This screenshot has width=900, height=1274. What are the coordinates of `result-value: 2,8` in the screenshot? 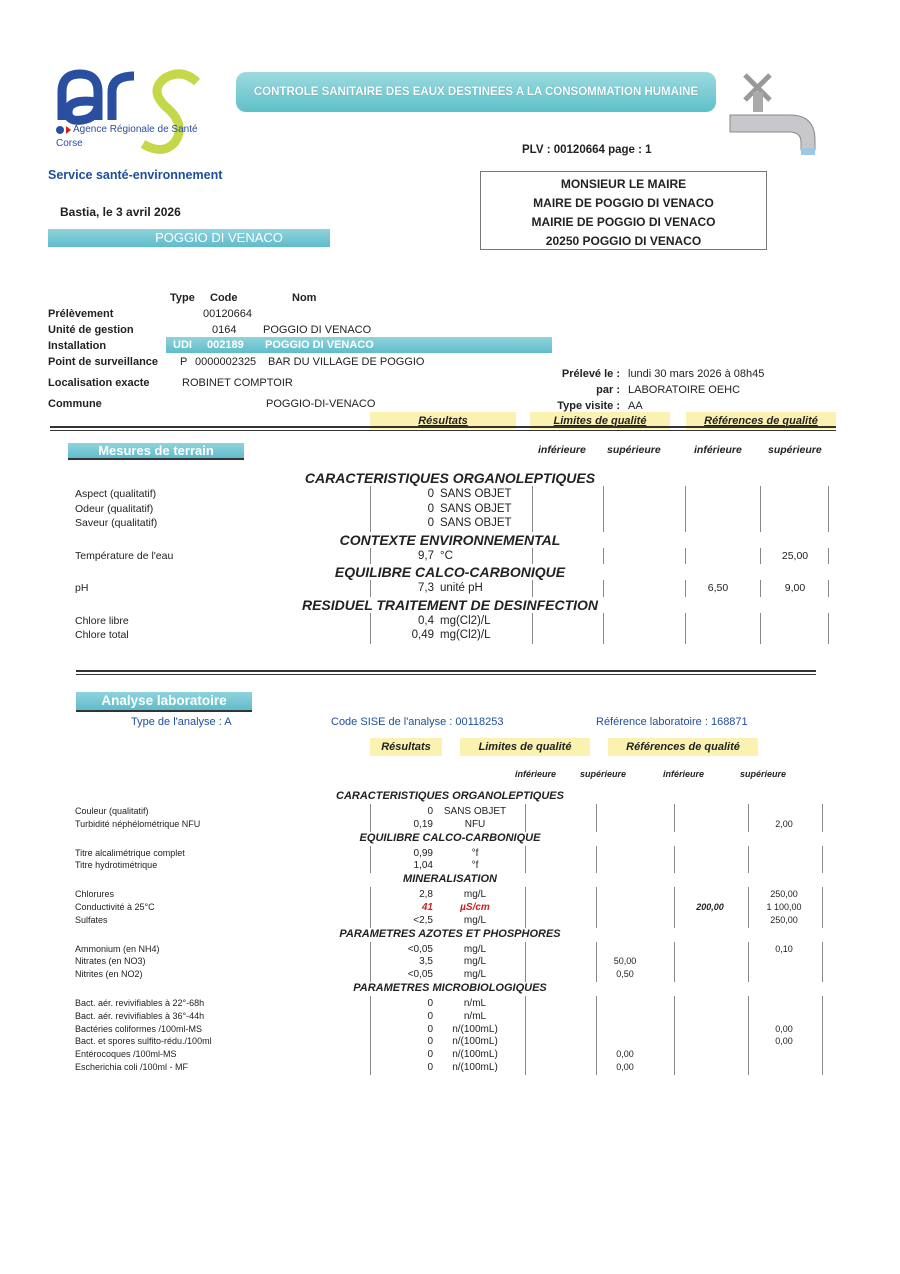 It's located at (426, 895).